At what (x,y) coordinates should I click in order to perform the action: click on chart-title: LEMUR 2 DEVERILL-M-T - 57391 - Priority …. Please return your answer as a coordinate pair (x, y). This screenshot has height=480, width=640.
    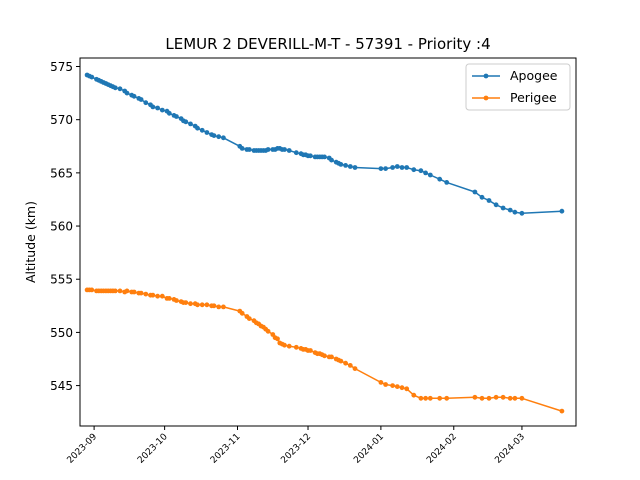
    Looking at the image, I should click on (327, 44).